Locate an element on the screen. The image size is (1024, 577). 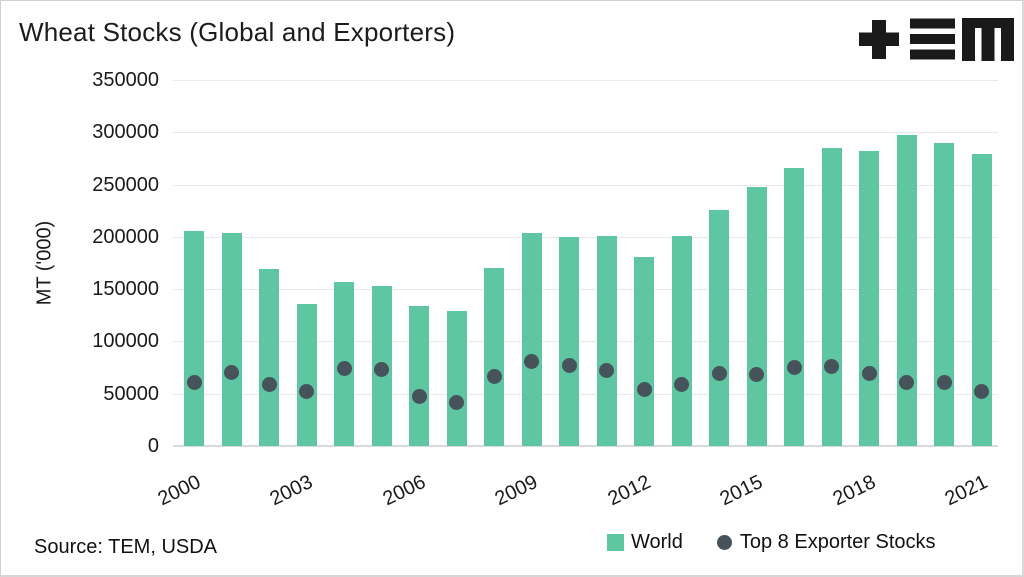
exporter-dot-2016 is located at coordinates (794, 368).